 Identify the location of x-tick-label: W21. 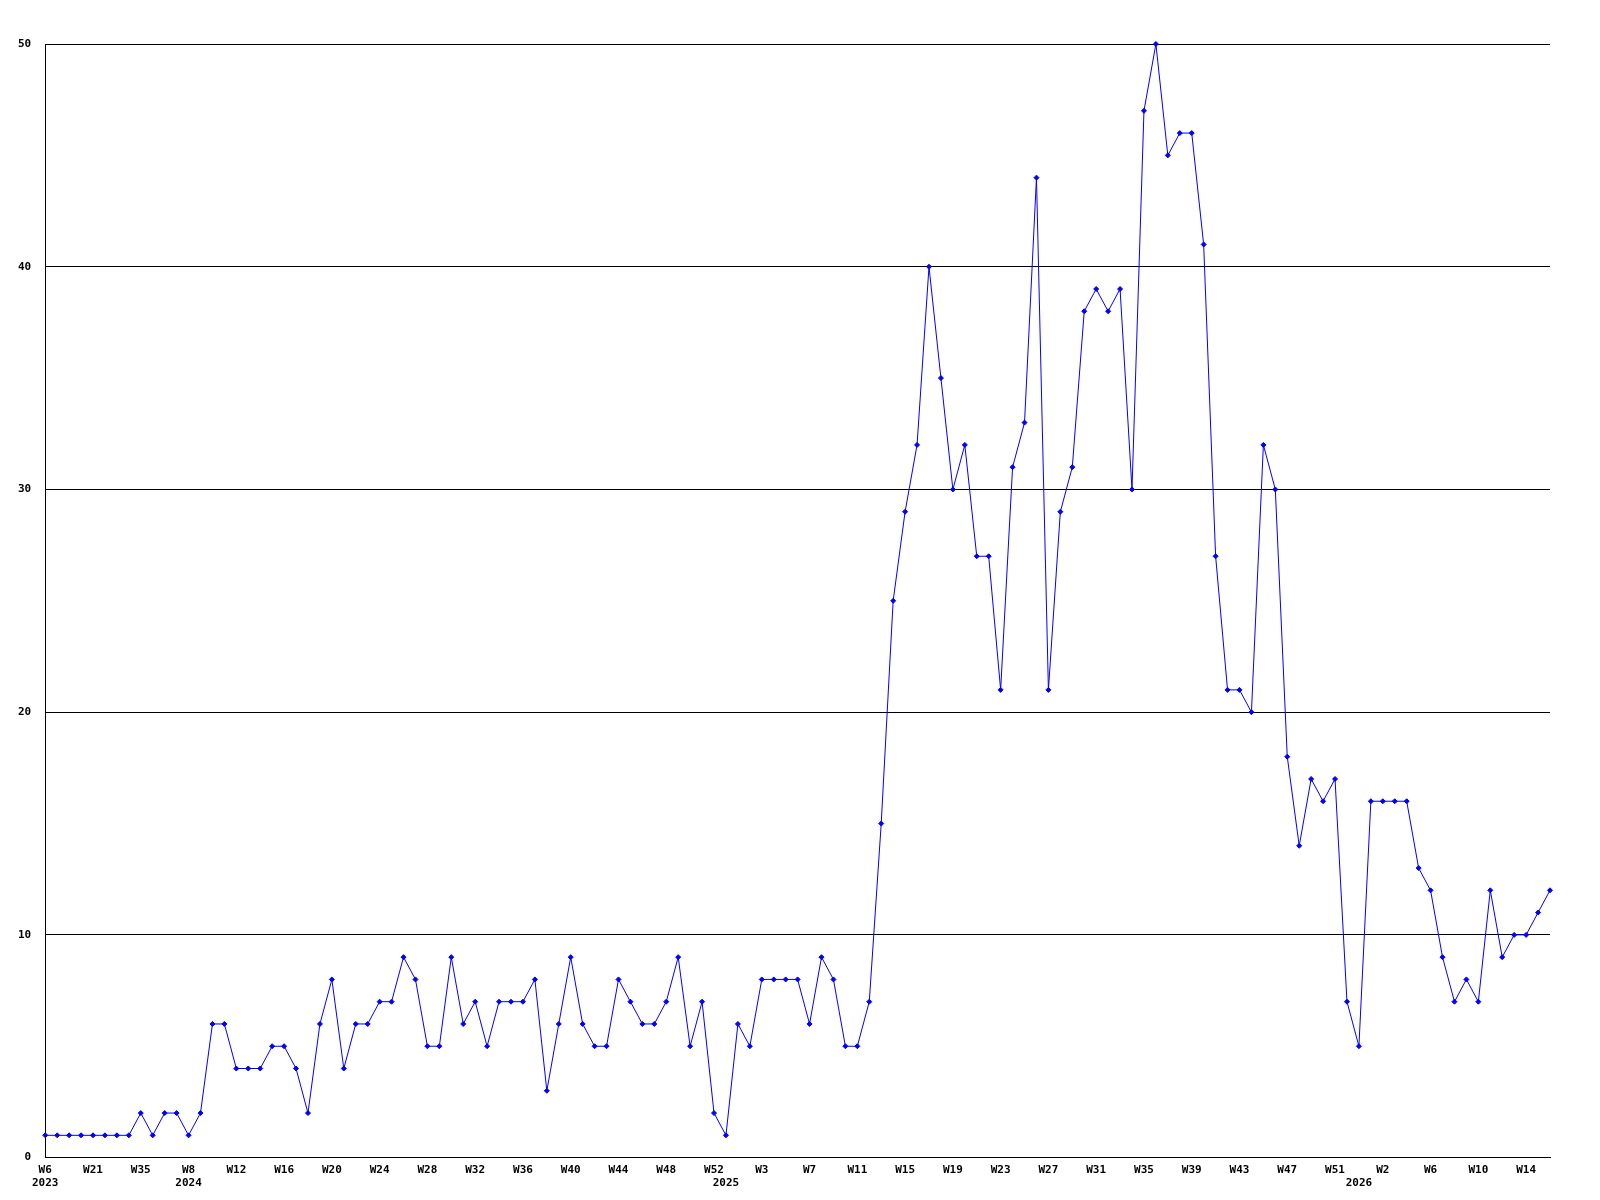
(93, 1170).